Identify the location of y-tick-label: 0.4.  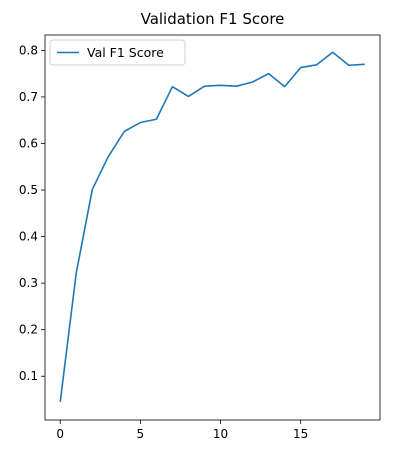
(28, 237).